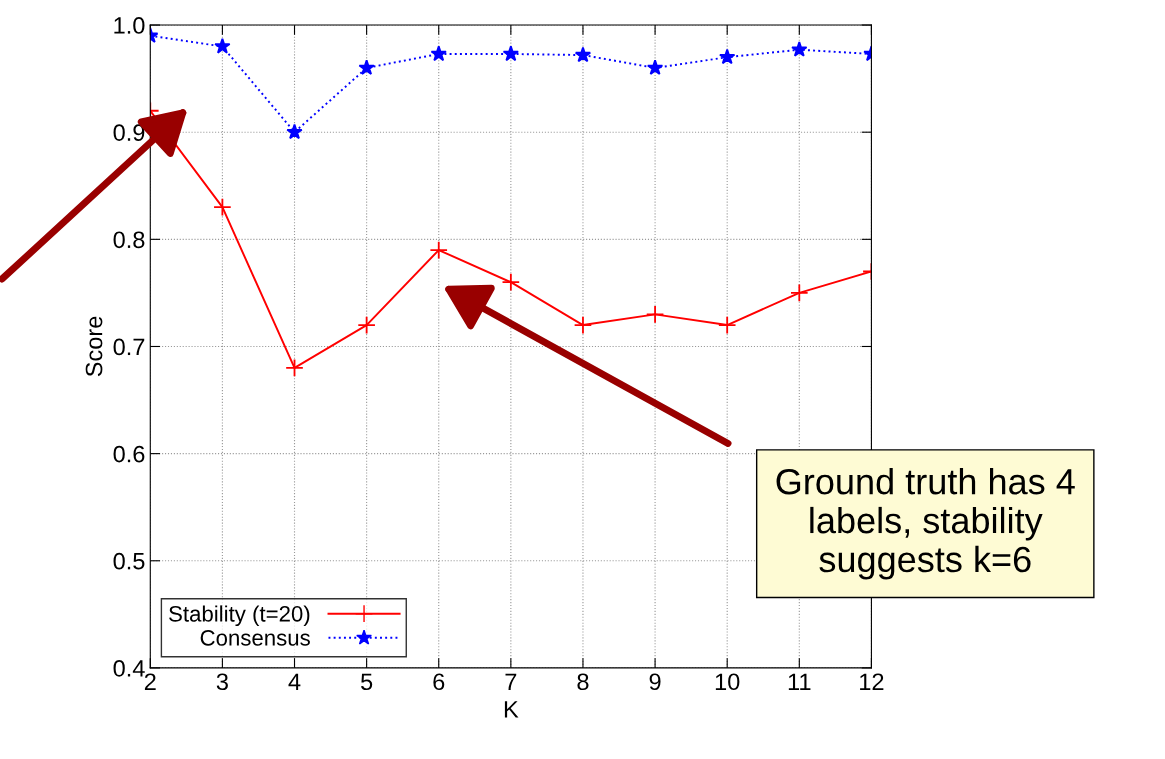 This screenshot has width=1165, height=759. Describe the element at coordinates (129, 668) in the screenshot. I see `y-tick-label: 0.4` at that location.